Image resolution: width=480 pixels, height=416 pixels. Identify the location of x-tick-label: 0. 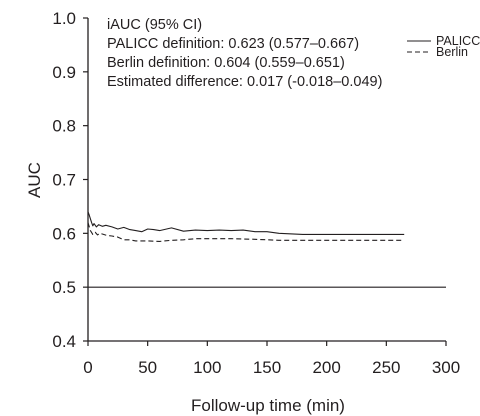
(87, 367).